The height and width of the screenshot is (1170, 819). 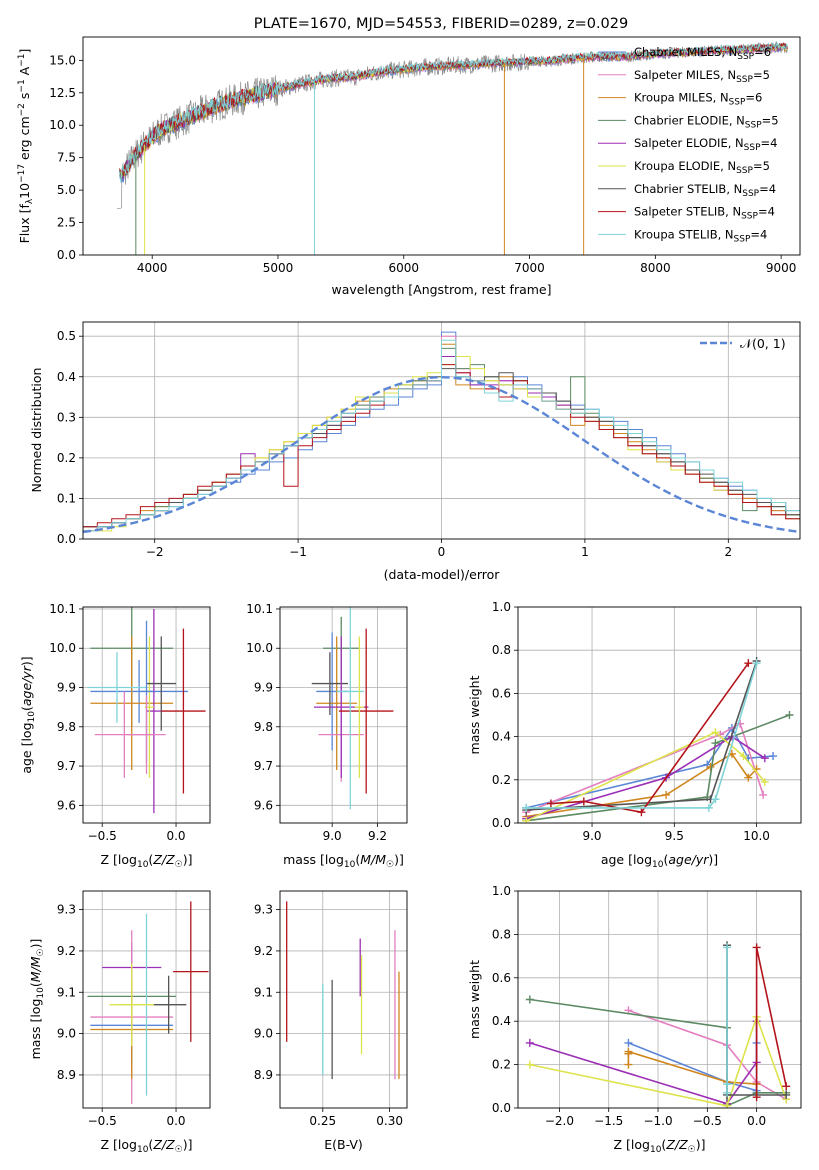 I want to click on age-vs-z-y-label: age [log10(age/yr)], so click(x=28, y=714).